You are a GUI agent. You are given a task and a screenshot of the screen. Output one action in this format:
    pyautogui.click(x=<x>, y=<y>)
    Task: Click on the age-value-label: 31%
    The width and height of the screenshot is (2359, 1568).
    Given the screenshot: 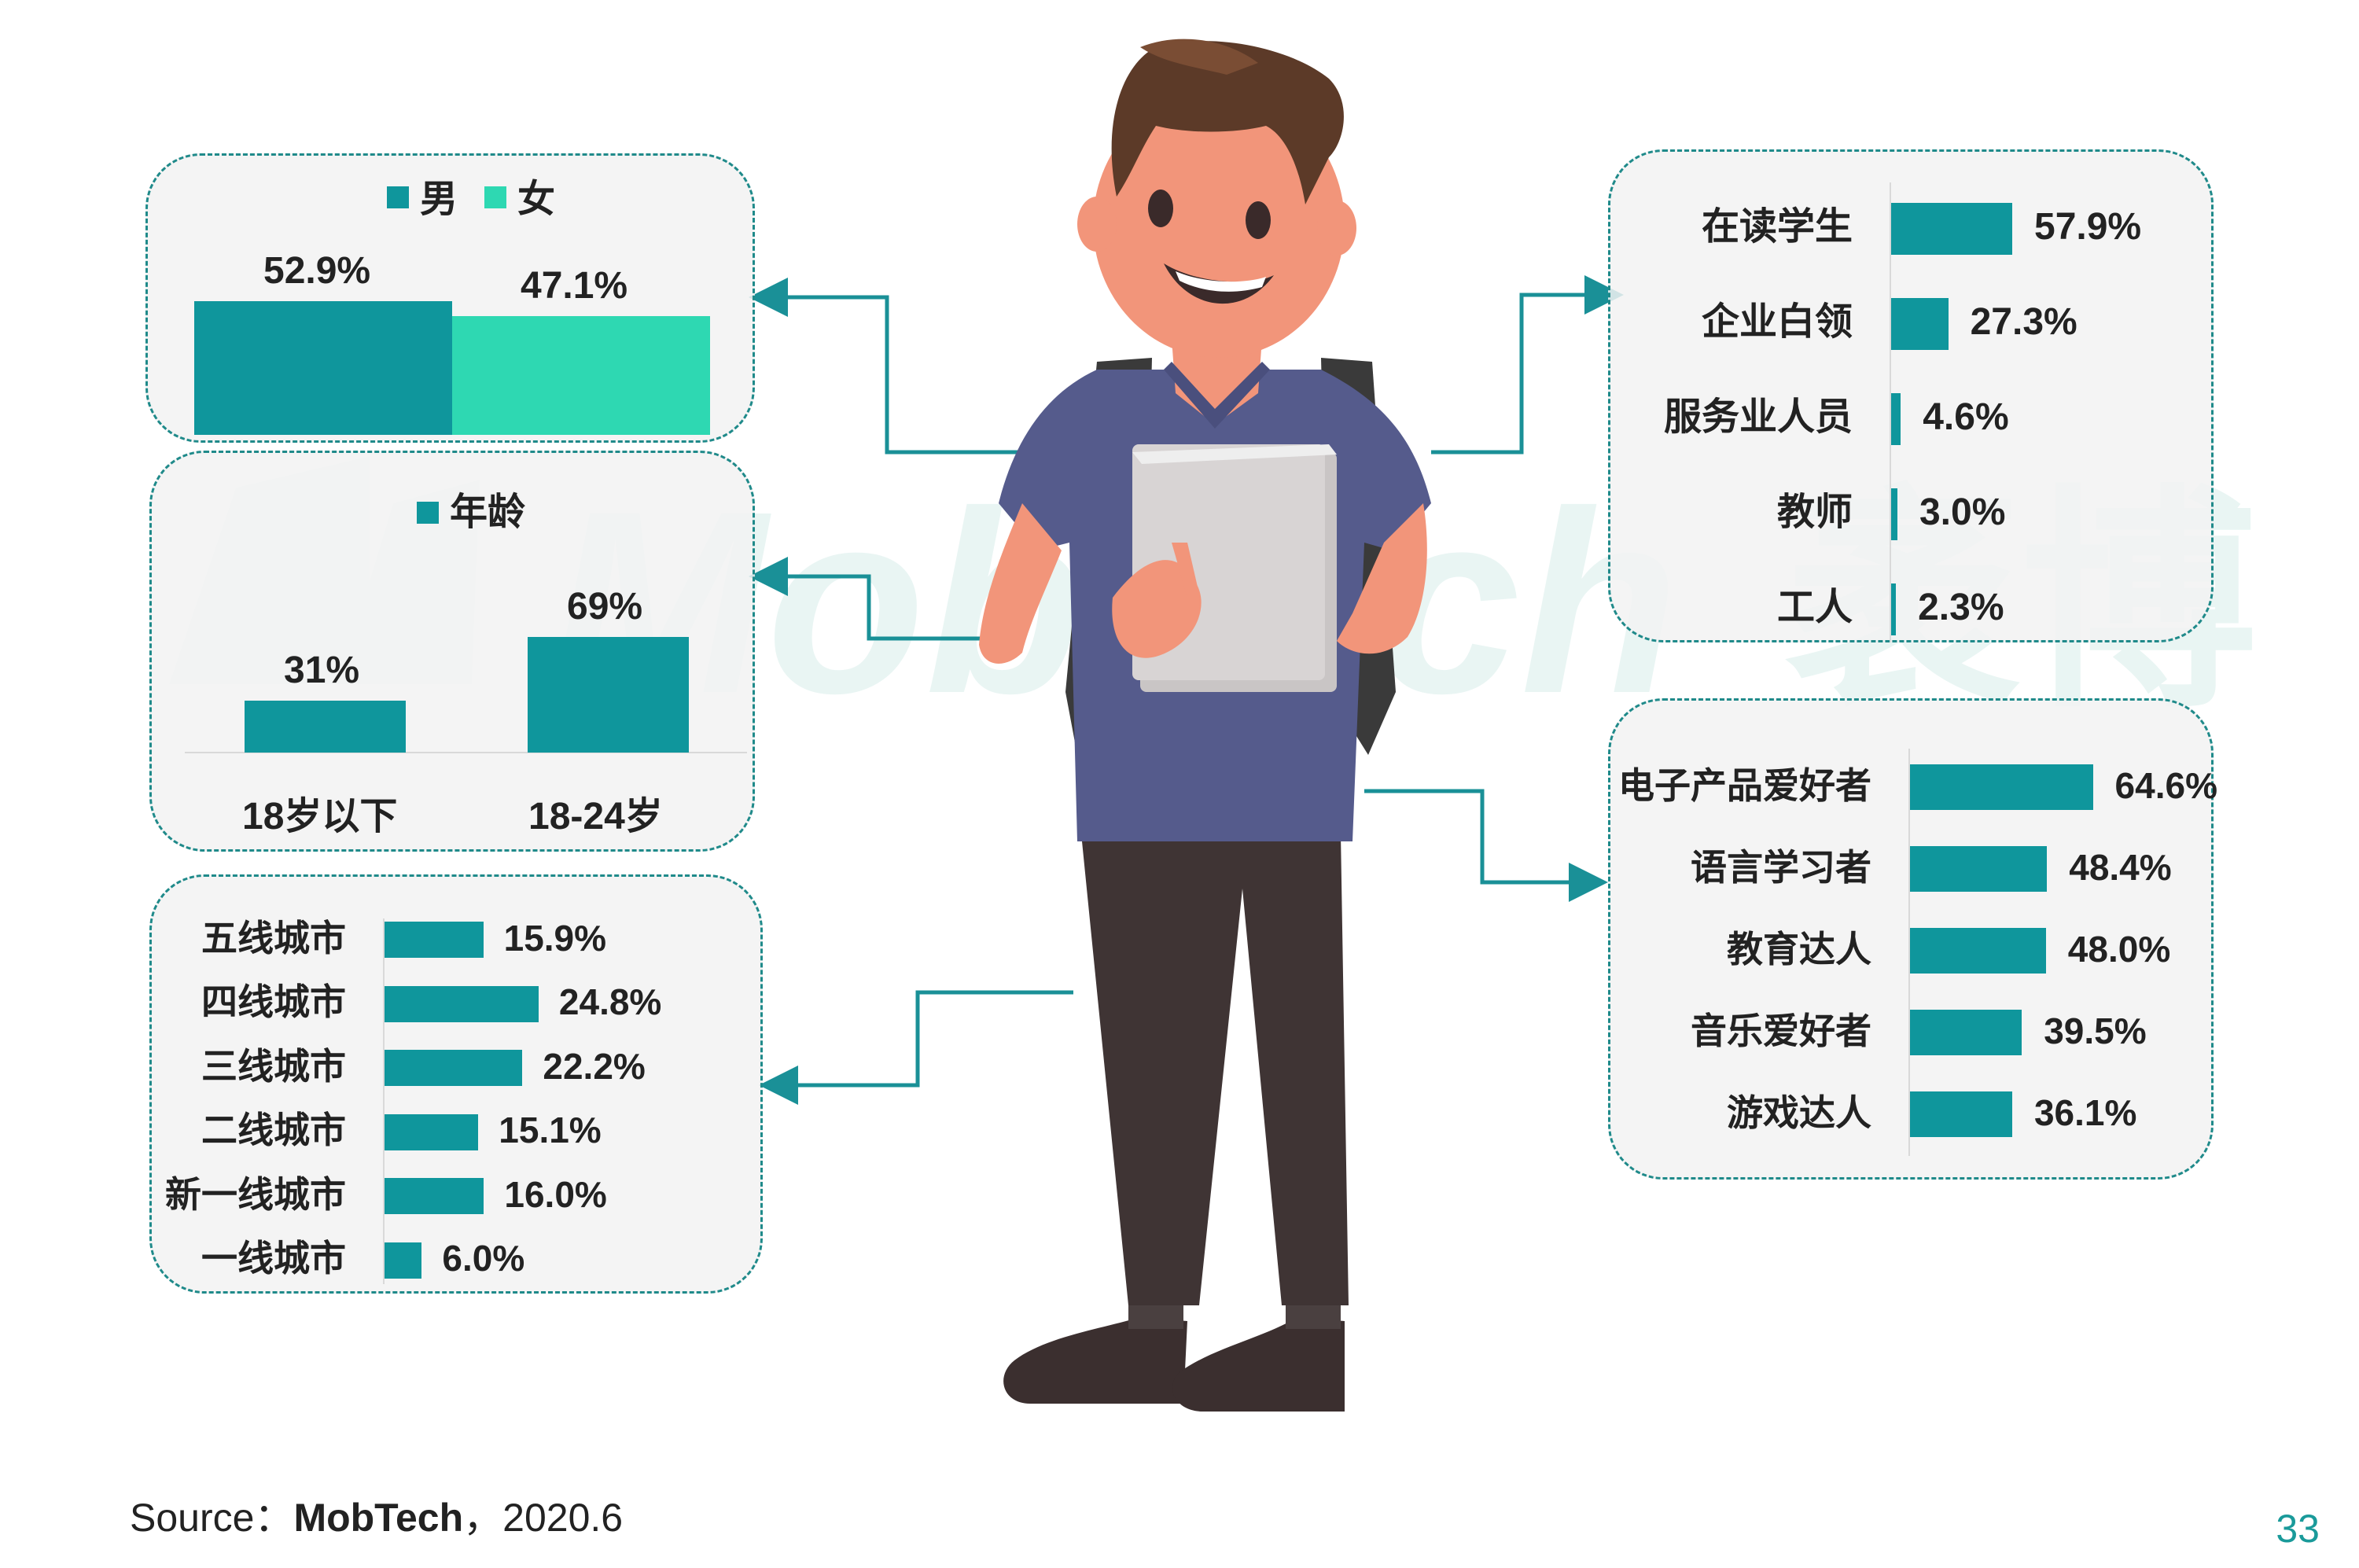 What is the action you would take?
    pyautogui.click(x=322, y=670)
    